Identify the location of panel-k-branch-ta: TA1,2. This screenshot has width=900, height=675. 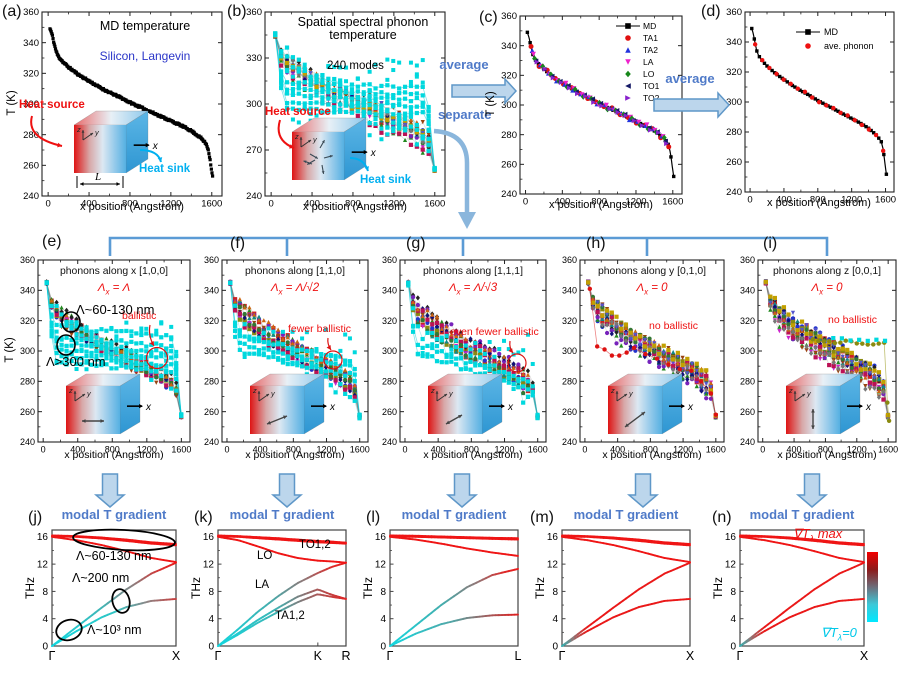
(290, 616).